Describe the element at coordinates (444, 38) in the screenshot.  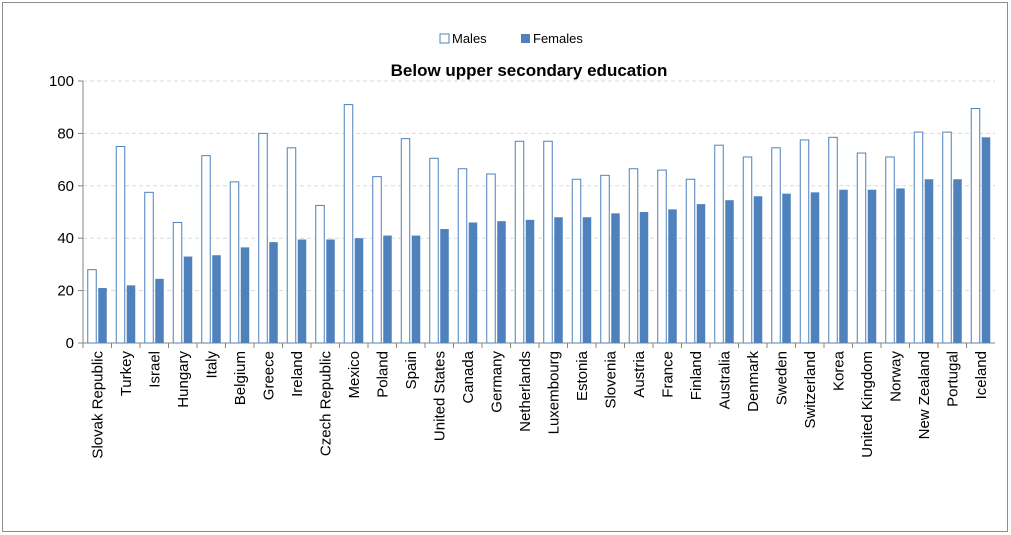
I see `legend-swatch-males` at that location.